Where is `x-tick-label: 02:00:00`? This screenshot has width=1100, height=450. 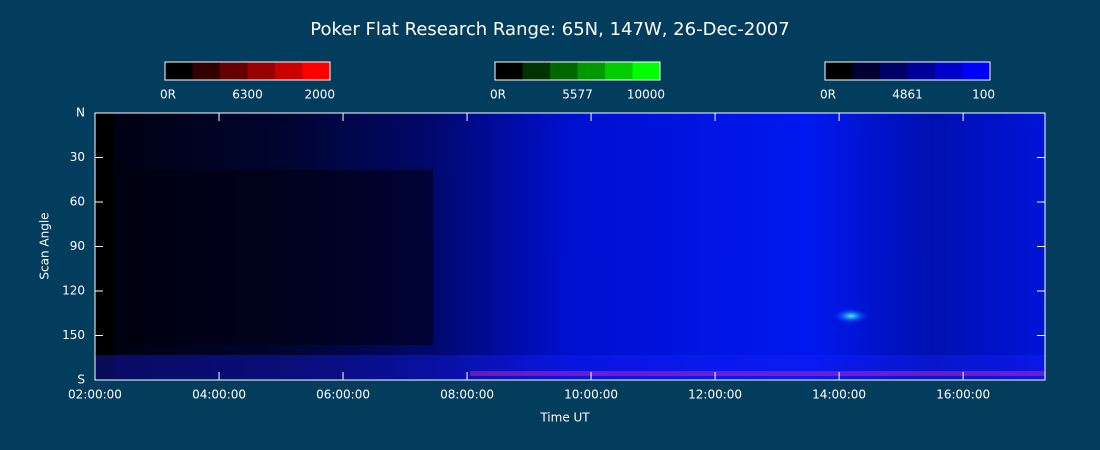
x-tick-label: 02:00:00 is located at coordinates (95, 395).